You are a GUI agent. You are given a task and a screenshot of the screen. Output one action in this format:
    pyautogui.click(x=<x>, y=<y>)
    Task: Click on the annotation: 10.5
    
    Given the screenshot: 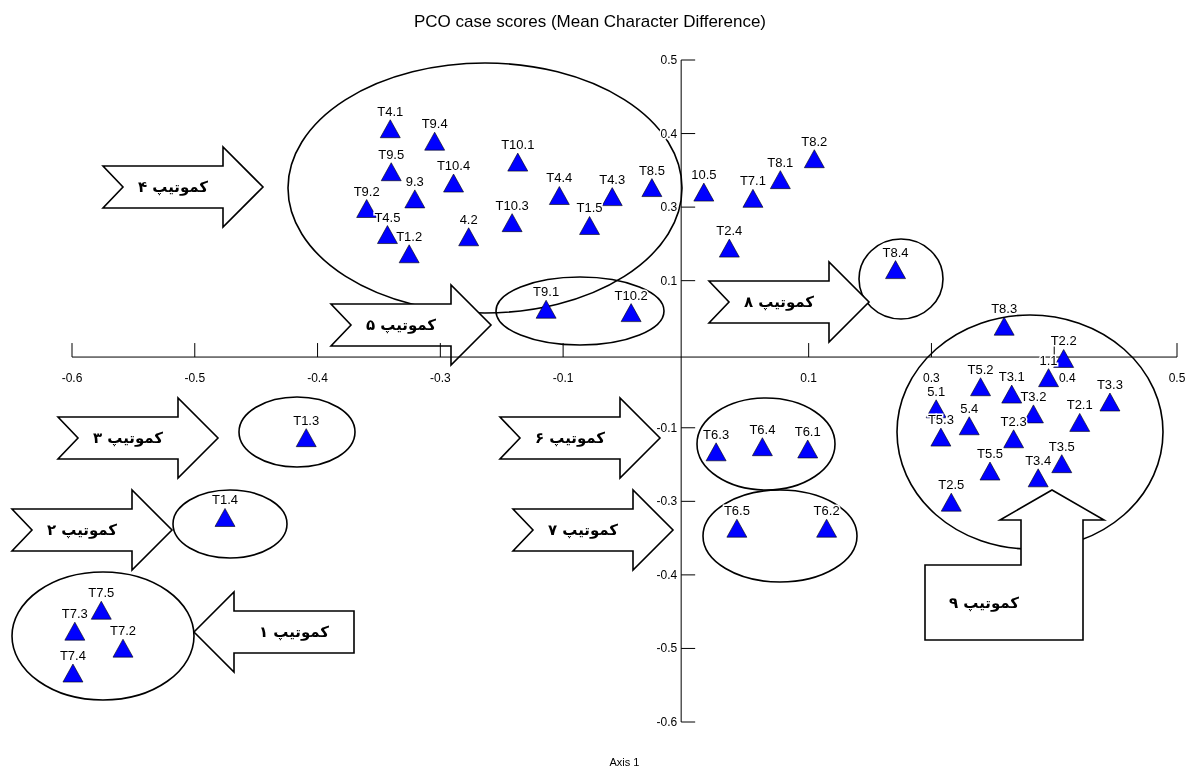 What is the action you would take?
    pyautogui.click(x=704, y=175)
    